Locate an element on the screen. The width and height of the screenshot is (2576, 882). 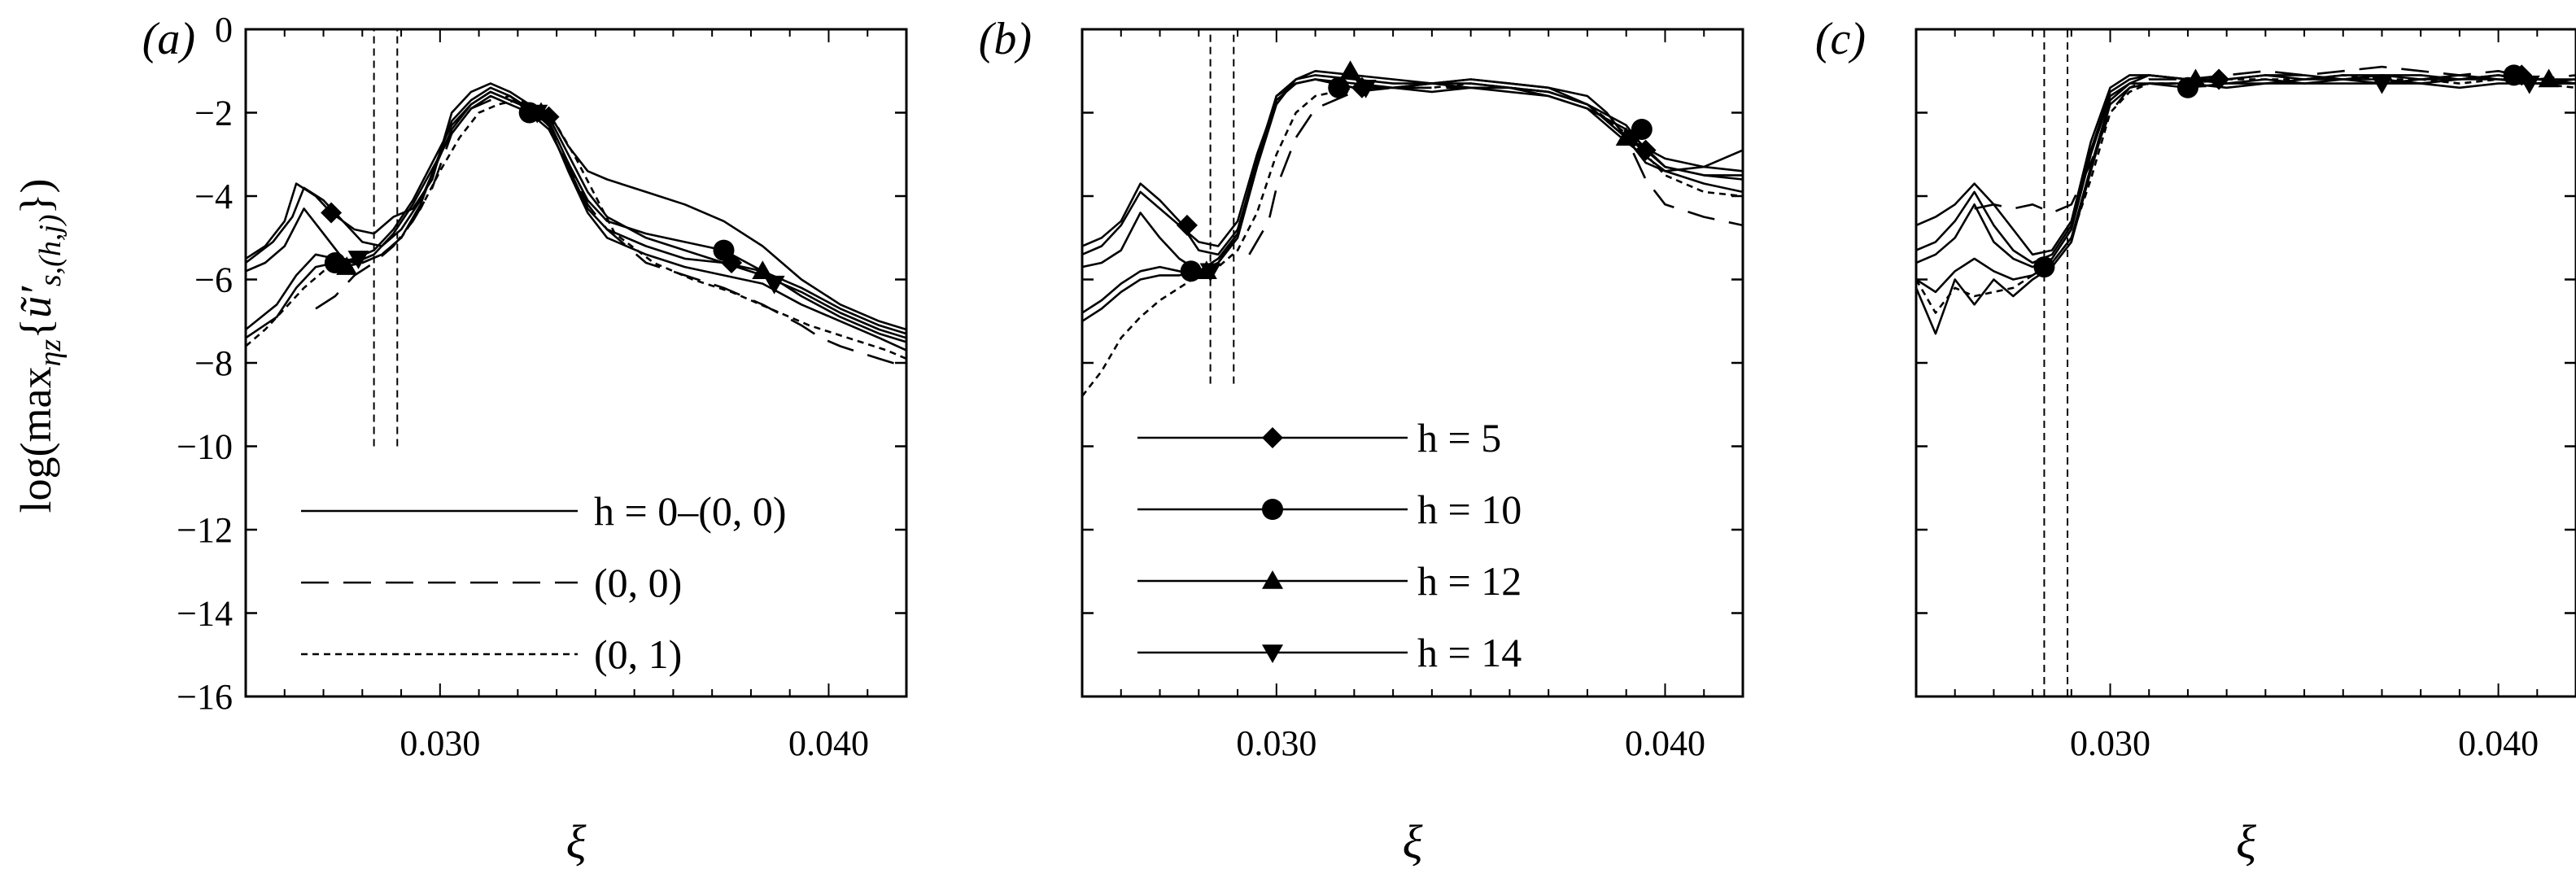
y-tick-label: −12 is located at coordinates (205, 530).